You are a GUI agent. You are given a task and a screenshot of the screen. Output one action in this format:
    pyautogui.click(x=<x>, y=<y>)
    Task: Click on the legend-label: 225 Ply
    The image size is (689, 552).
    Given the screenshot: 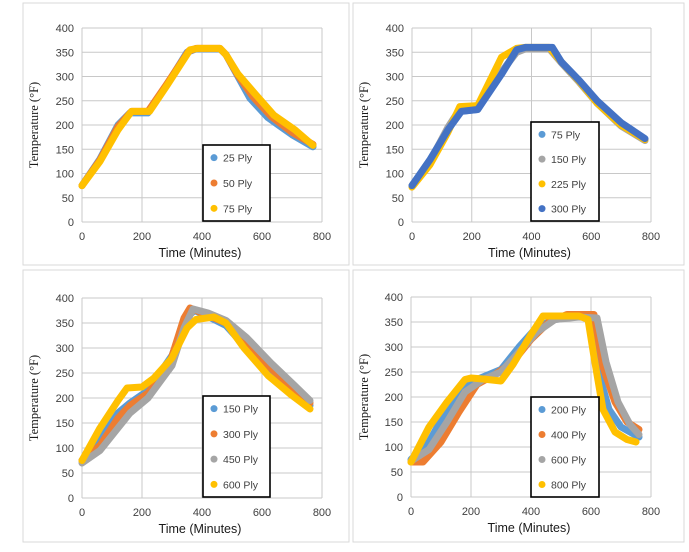 What is the action you would take?
    pyautogui.click(x=569, y=185)
    